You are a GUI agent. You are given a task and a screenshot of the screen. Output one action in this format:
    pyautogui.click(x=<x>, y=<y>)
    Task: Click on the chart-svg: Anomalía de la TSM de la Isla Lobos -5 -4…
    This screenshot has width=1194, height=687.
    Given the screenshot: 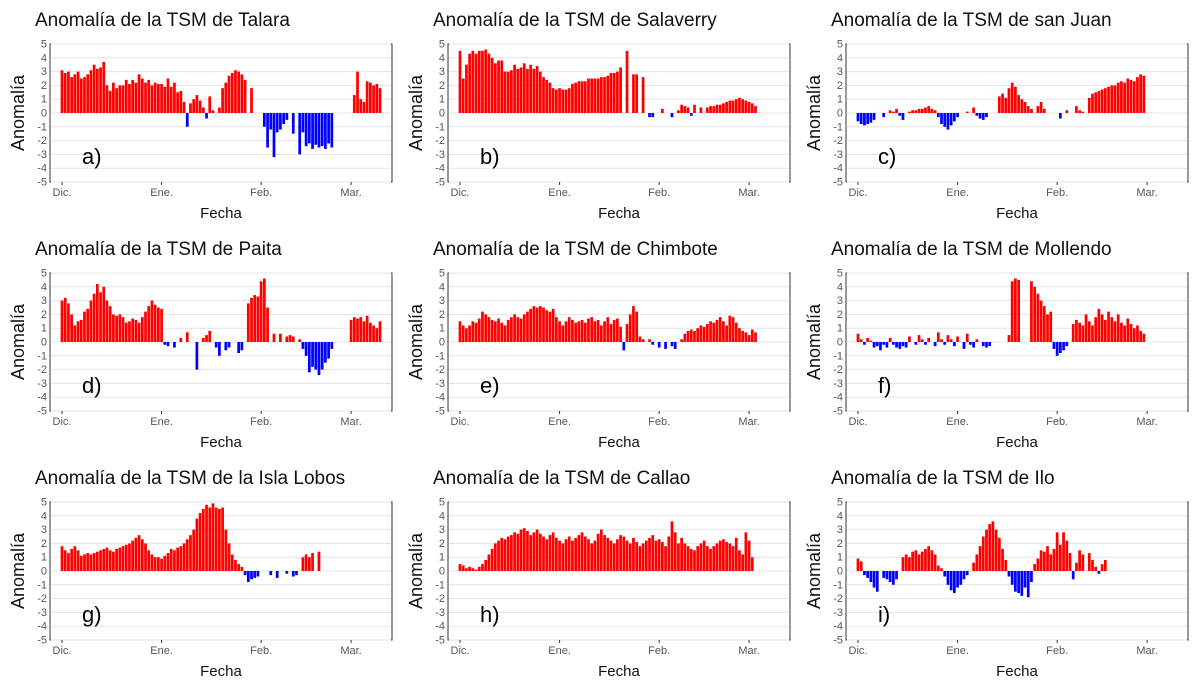 What is the action you would take?
    pyautogui.click(x=200, y=574)
    